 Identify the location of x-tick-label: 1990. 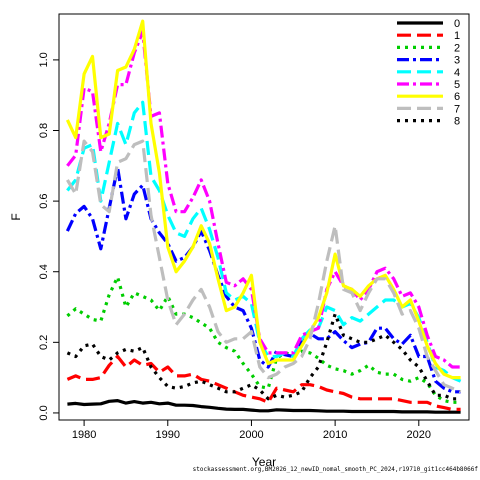
(168, 435).